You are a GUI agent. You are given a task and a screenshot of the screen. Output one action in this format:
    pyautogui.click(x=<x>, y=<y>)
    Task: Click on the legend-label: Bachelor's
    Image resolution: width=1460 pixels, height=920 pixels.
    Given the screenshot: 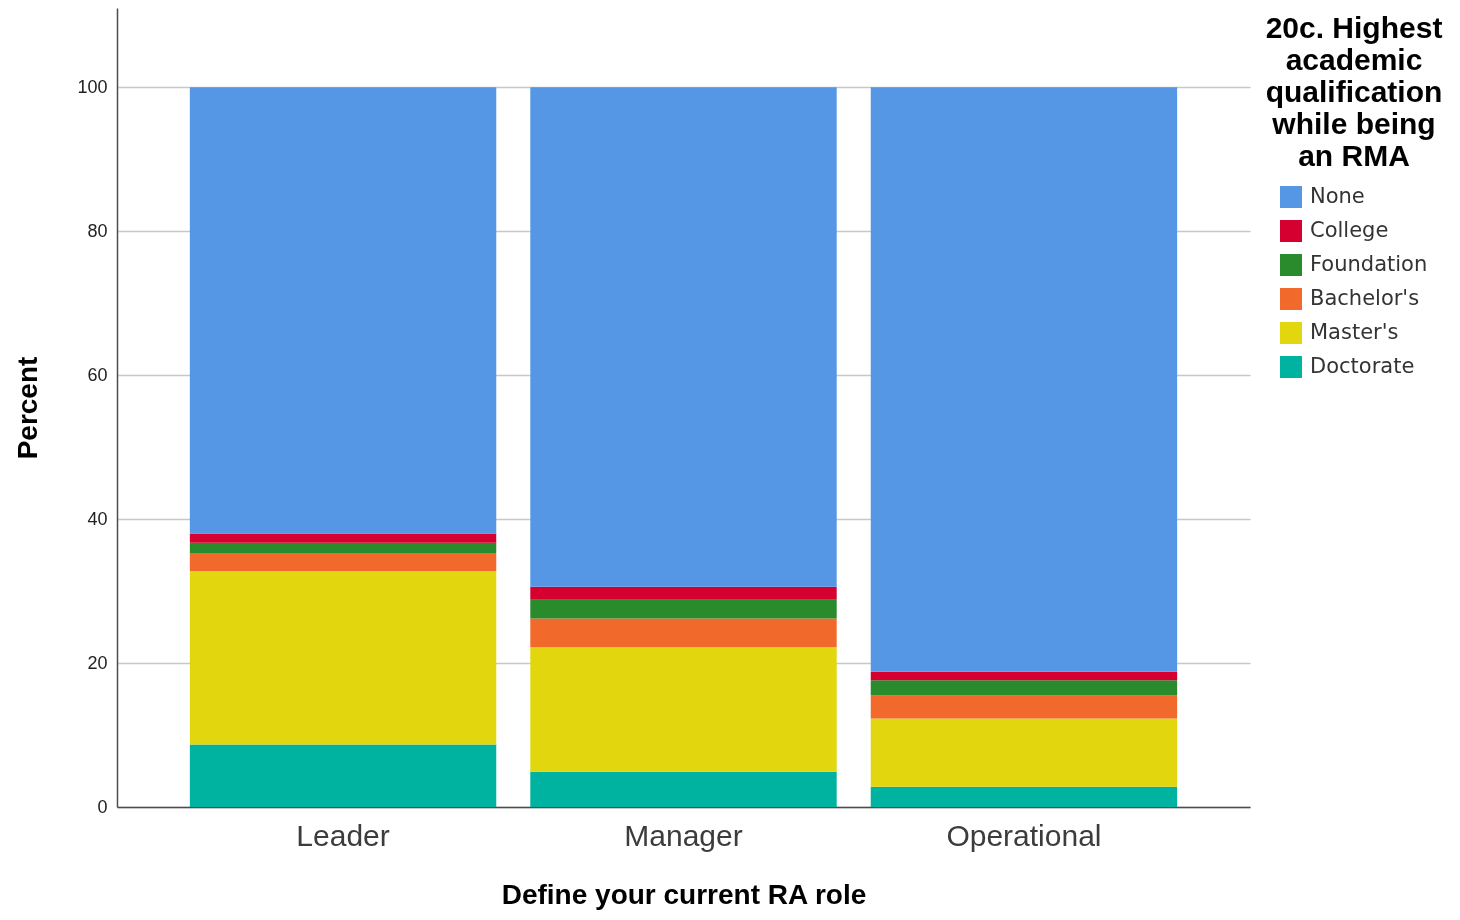 What is the action you would take?
    pyautogui.click(x=1365, y=298)
    